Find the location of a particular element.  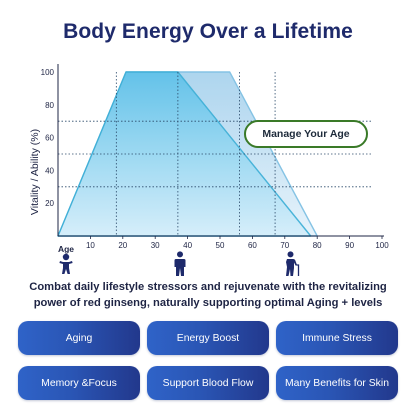

aging-button: Aging is located at coordinates (79, 338).